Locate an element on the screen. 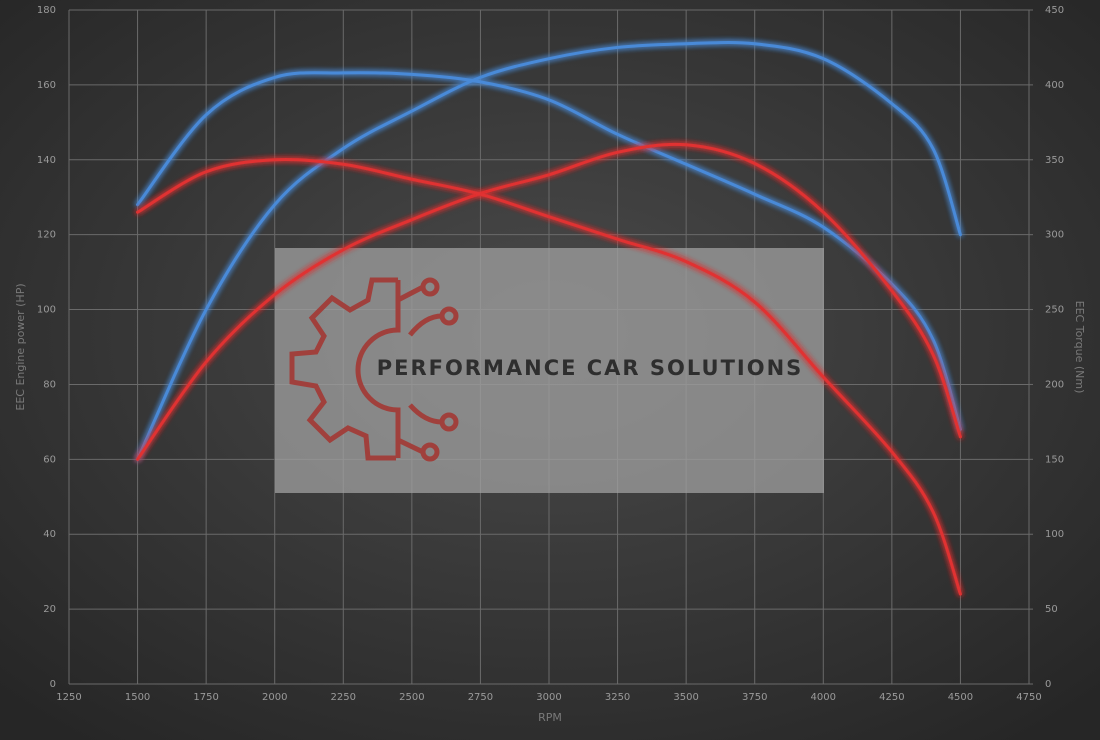 This screenshot has height=740, width=1100. y-tick-label: 120 is located at coordinates (46, 235).